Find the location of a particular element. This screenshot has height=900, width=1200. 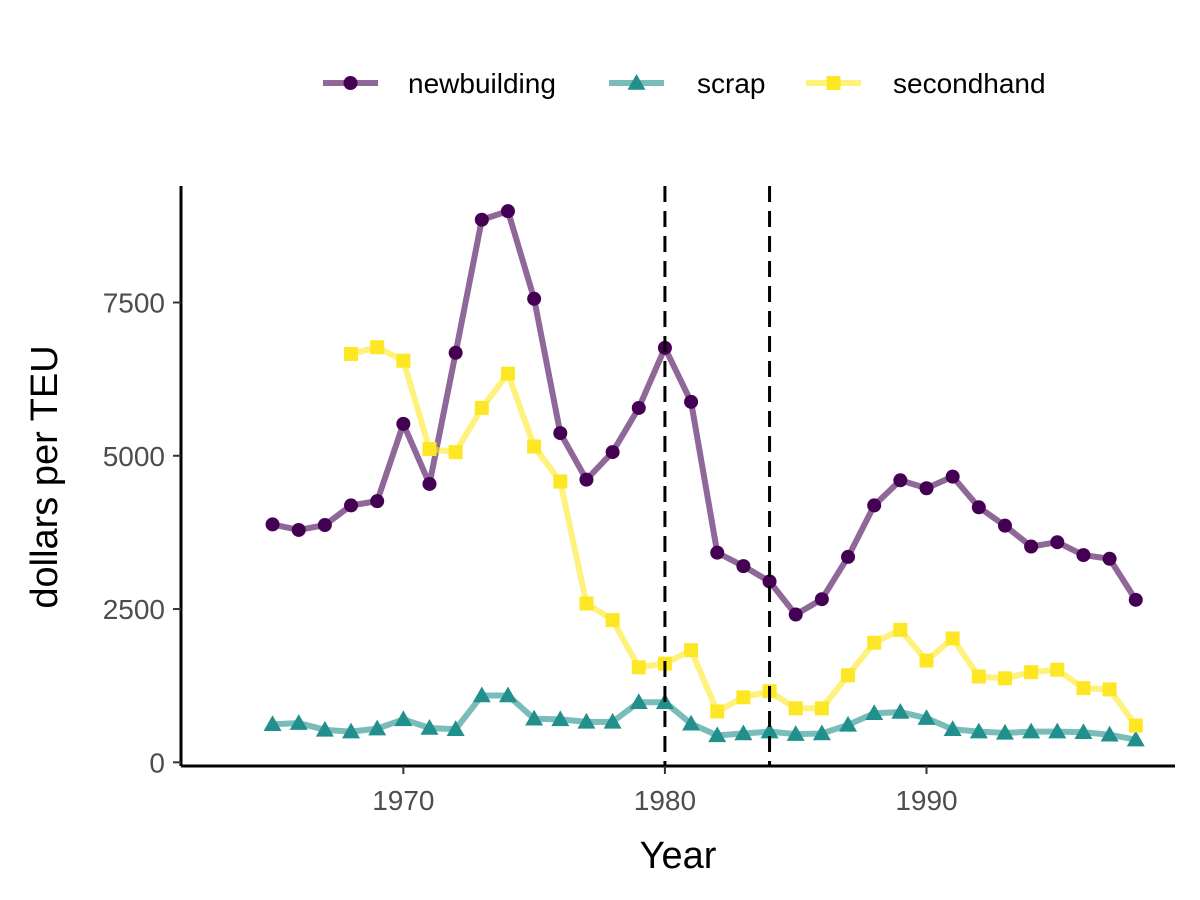

legend-label: secondhand is located at coordinates (969, 83).